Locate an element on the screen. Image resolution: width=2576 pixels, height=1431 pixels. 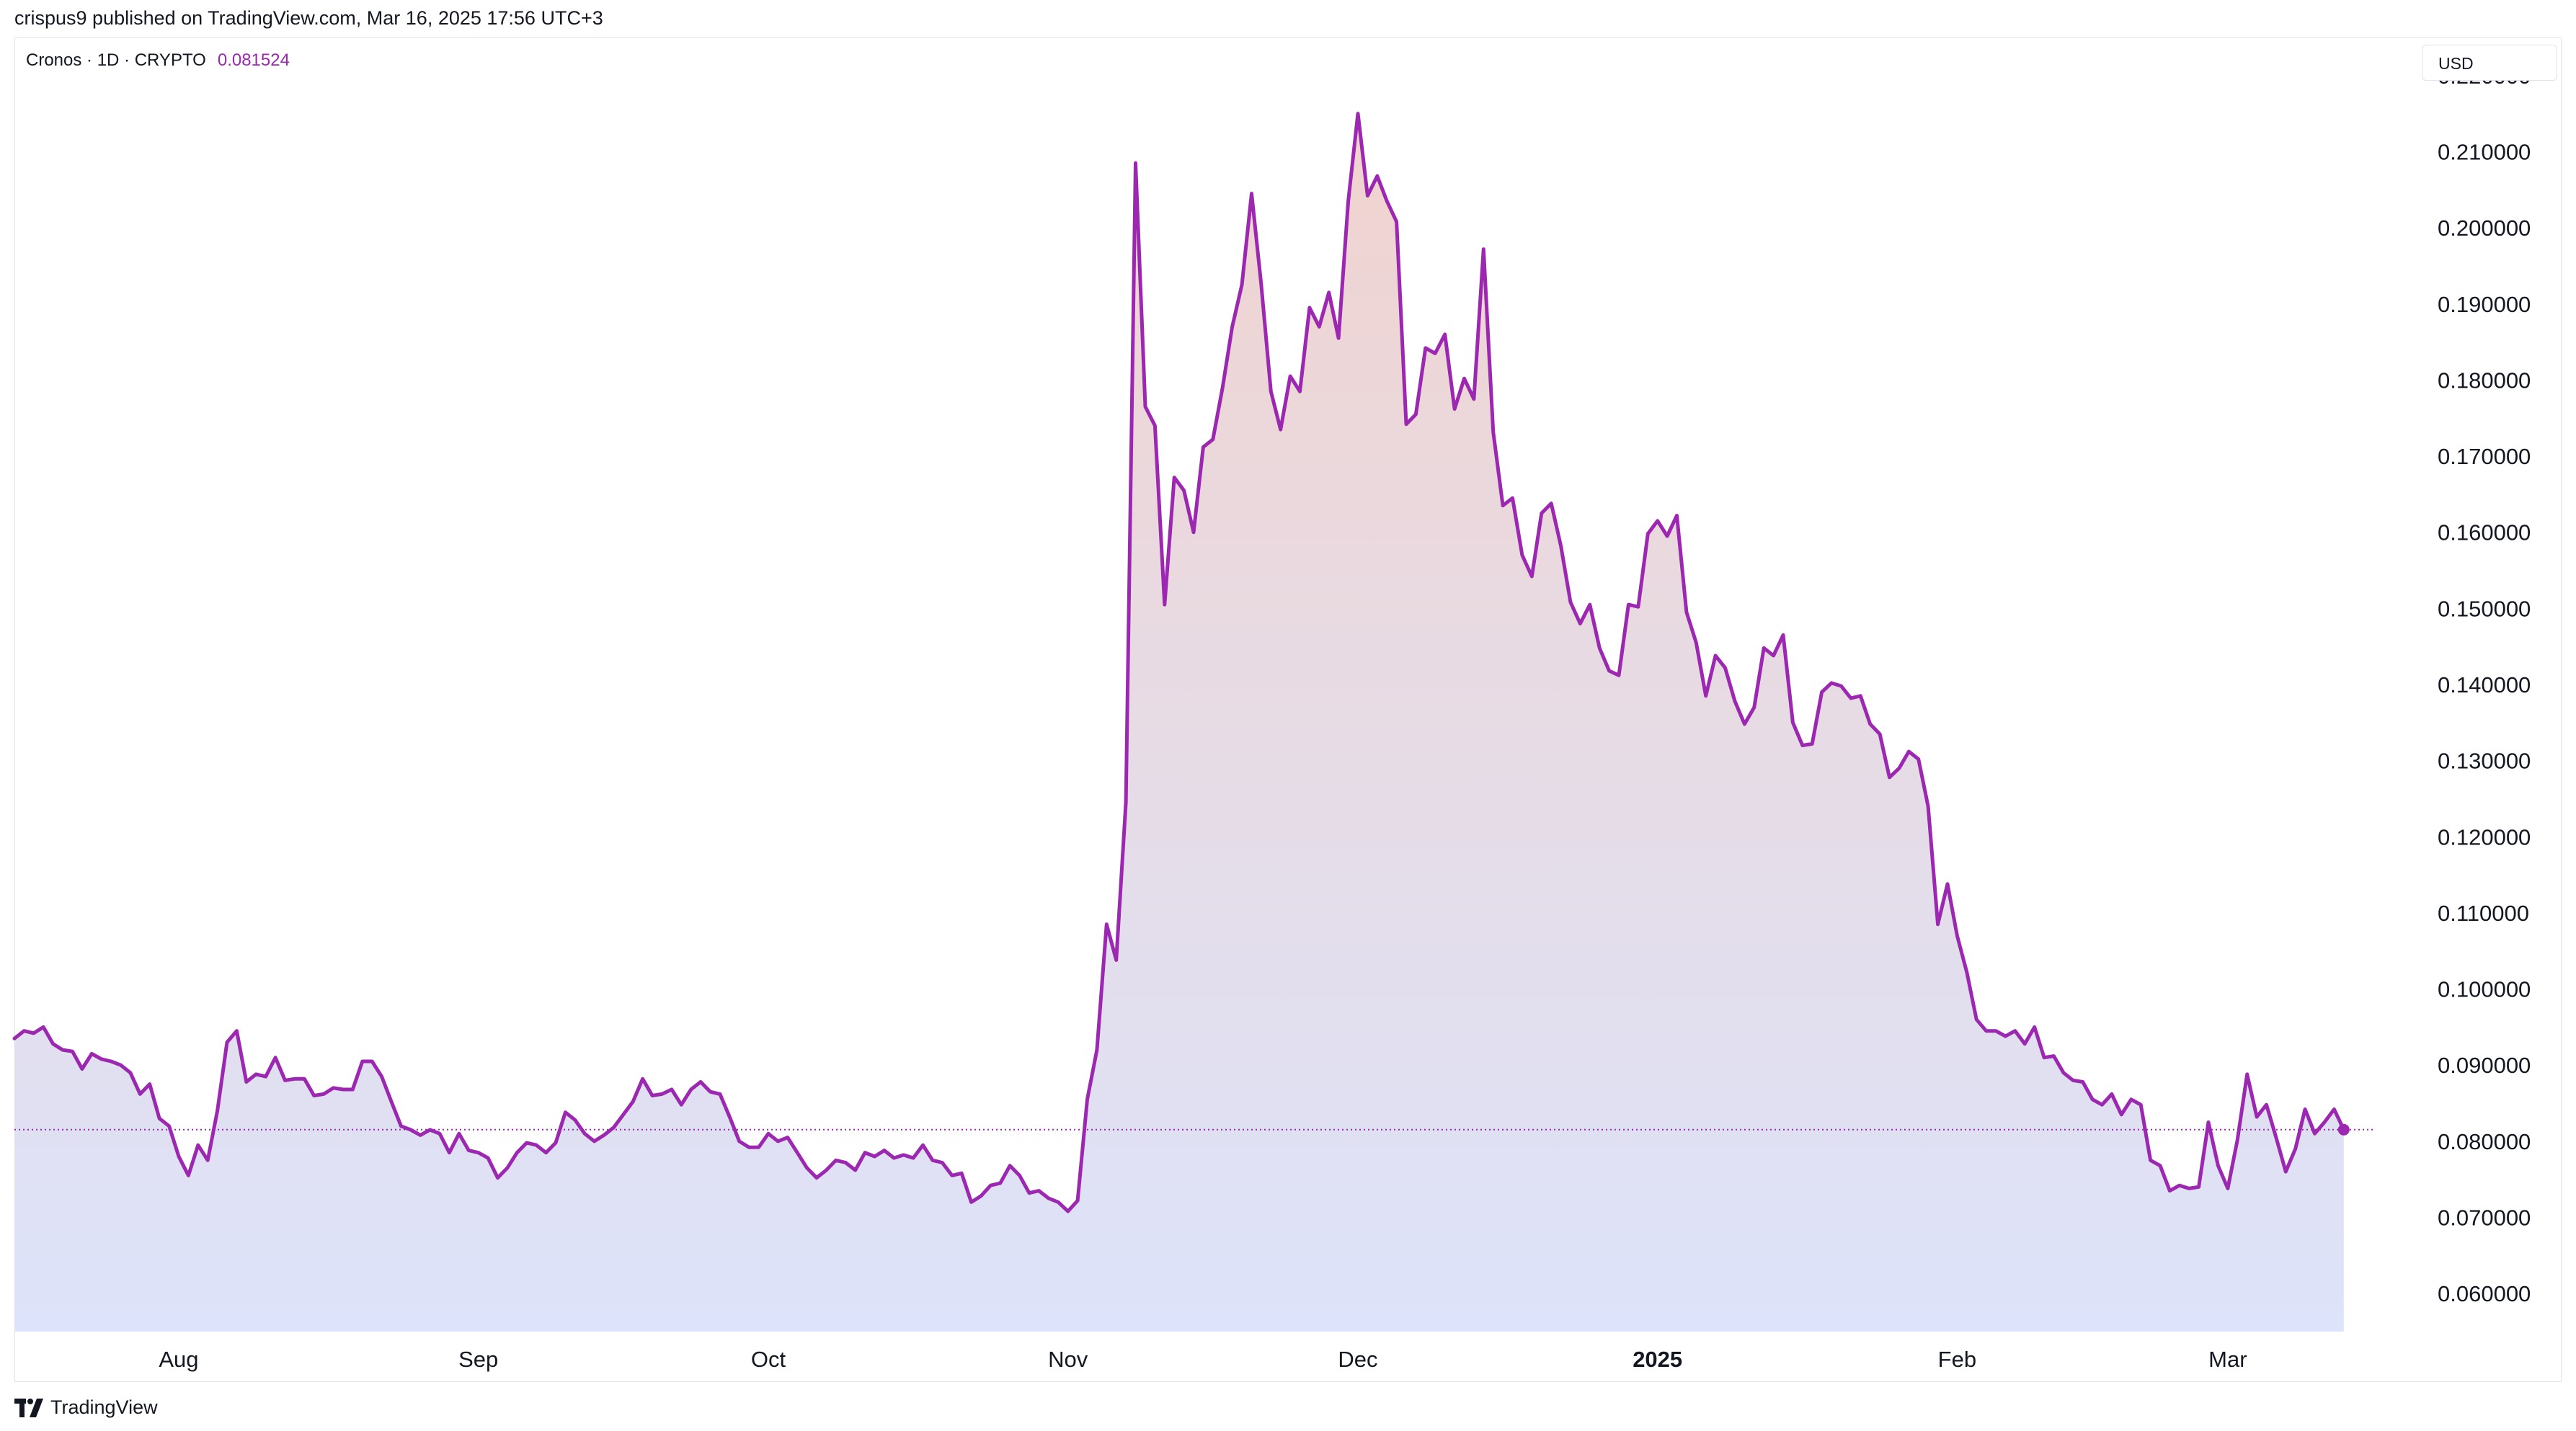
y-tick-label: 0.120000 is located at coordinates (2484, 837).